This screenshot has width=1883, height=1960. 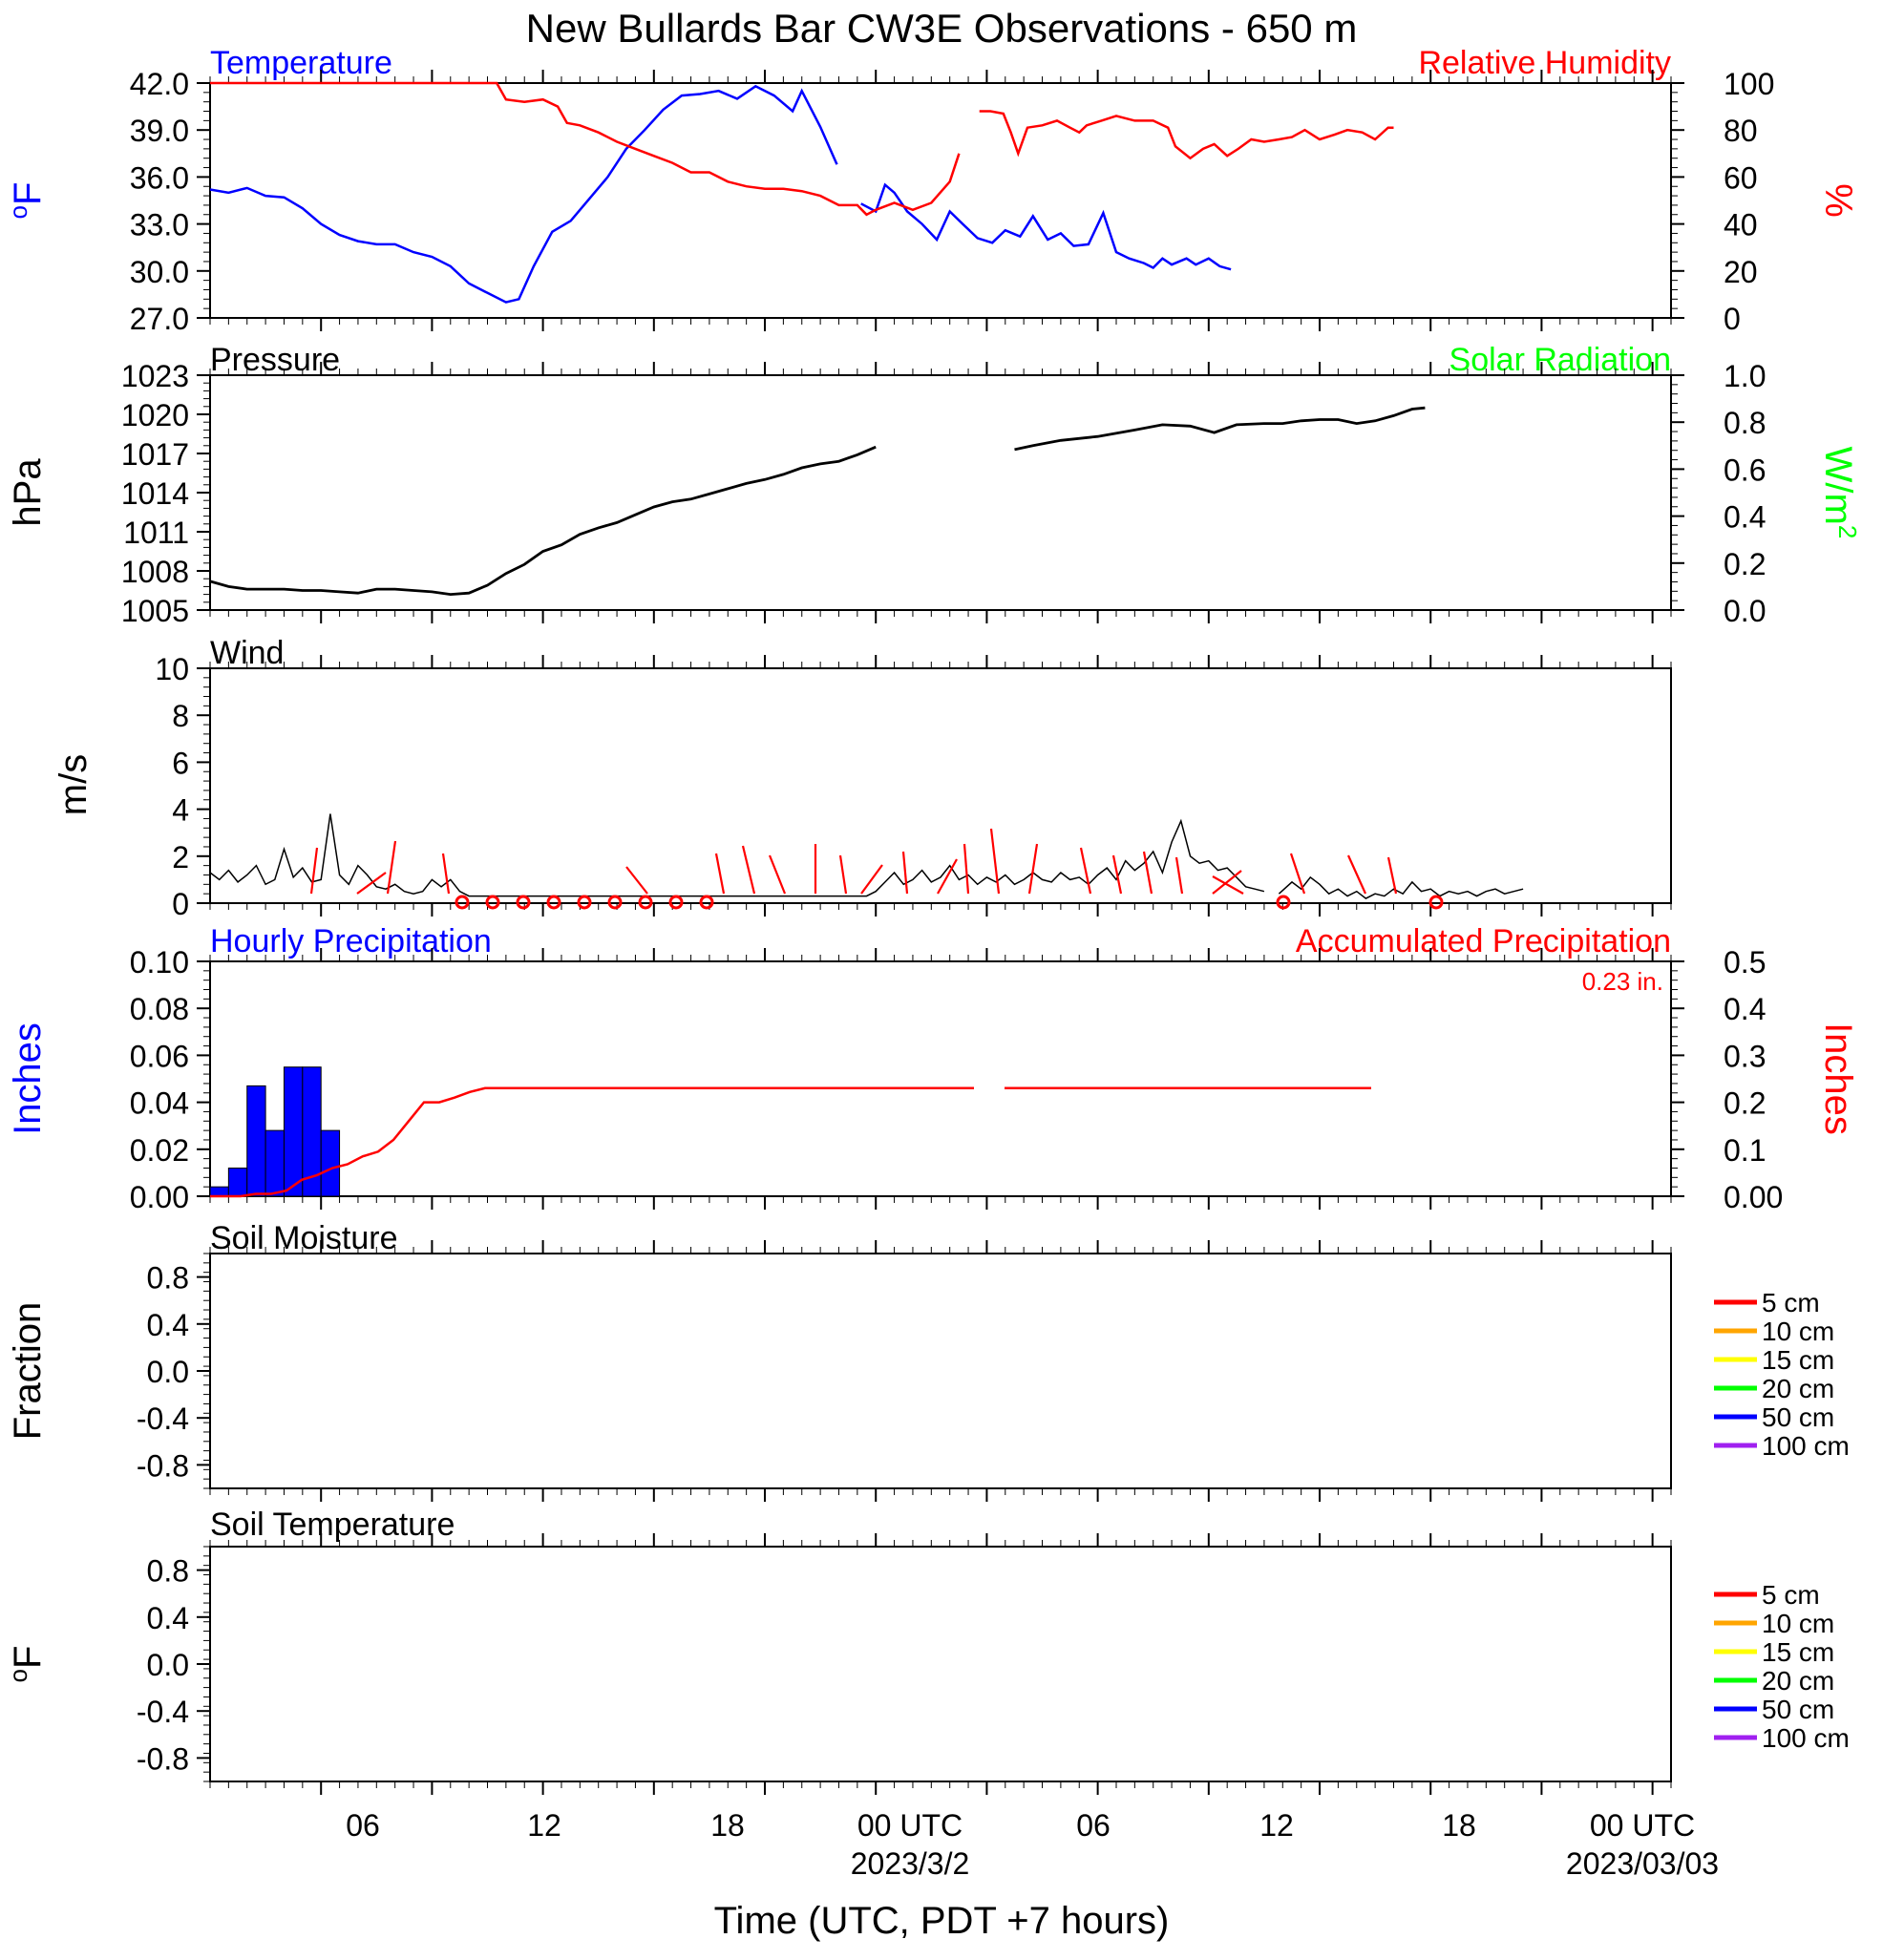 What do you see at coordinates (170, 1079) in the screenshot?
I see `hourly-precip-yticks: 0.00 0.02 0.04 0.06 0.08 0.10` at bounding box center [170, 1079].